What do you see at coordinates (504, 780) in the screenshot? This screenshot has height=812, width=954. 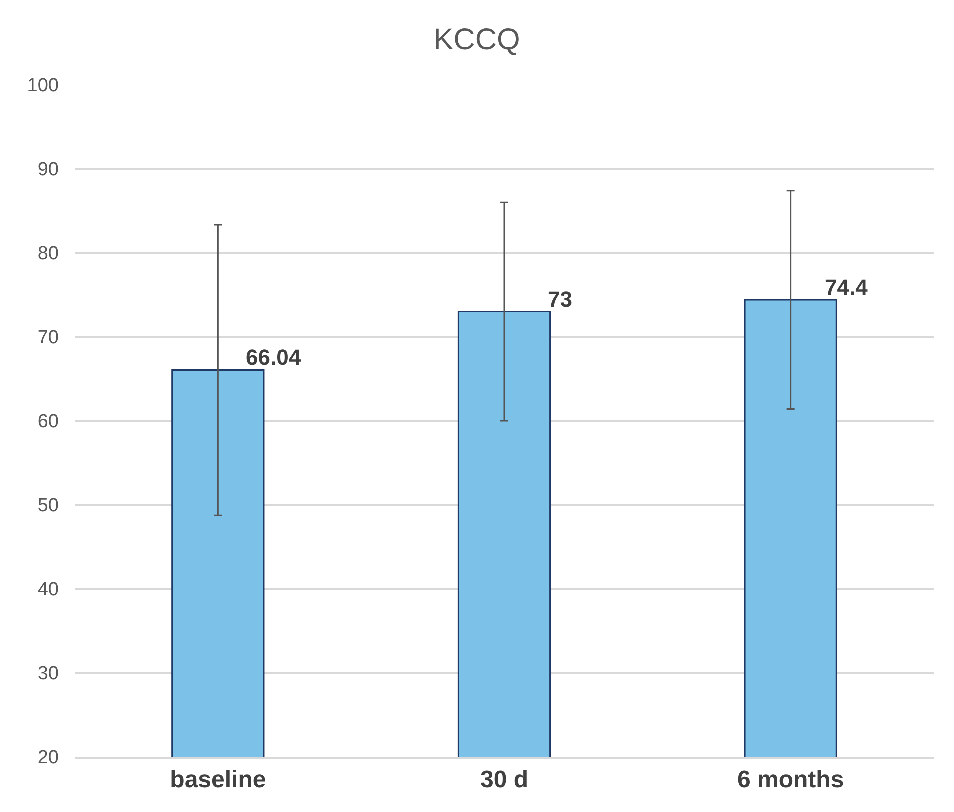 I see `x-tick-label: 30 d` at bounding box center [504, 780].